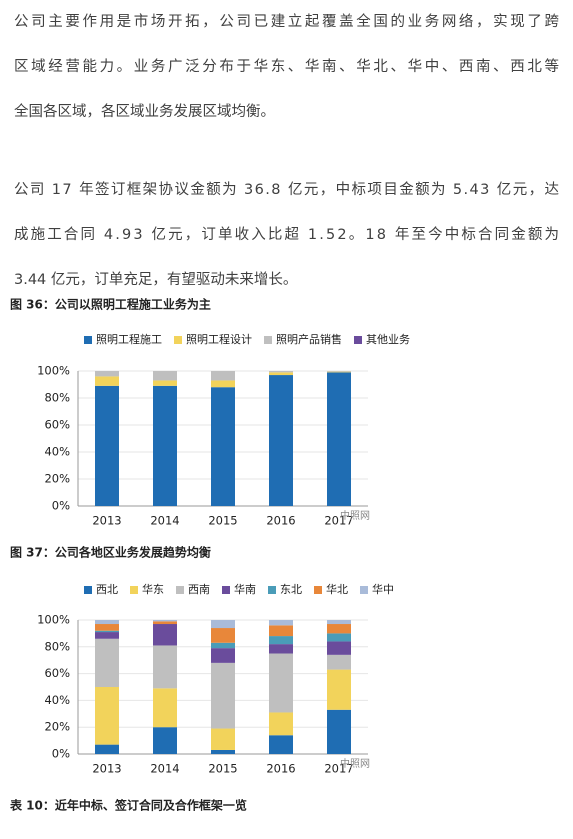 The height and width of the screenshot is (839, 573). I want to click on table-caption: 表 10：近年中标、签订合同及合作框架一览, so click(128, 805).